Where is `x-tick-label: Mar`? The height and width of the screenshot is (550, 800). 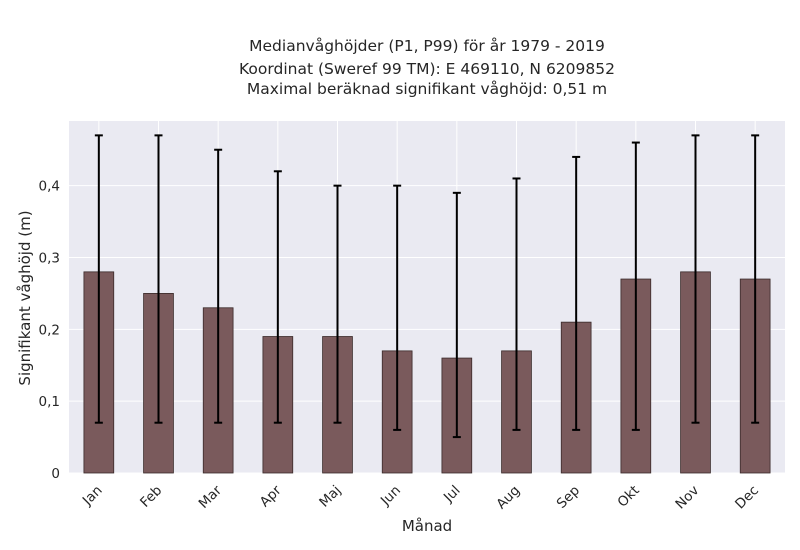 x-tick-label: Mar is located at coordinates (211, 497).